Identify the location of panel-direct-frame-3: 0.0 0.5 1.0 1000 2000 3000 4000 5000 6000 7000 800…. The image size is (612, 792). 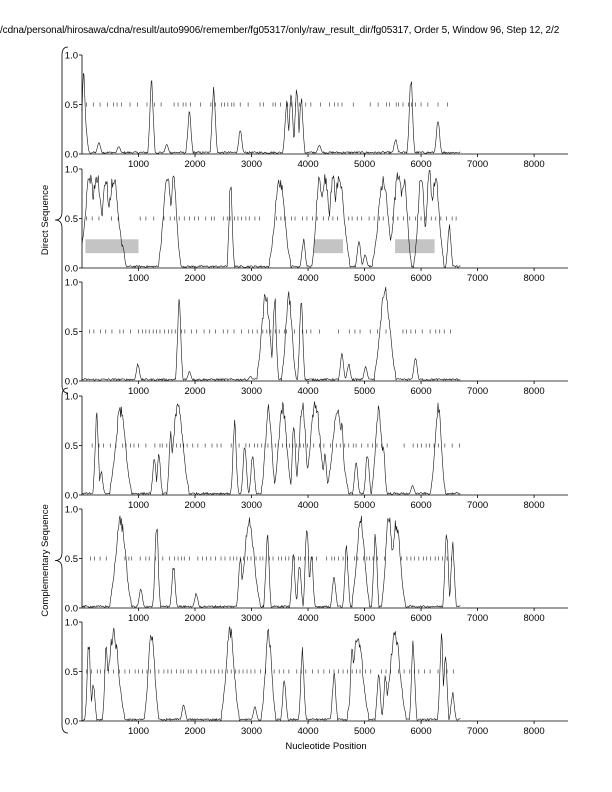
(316, 337).